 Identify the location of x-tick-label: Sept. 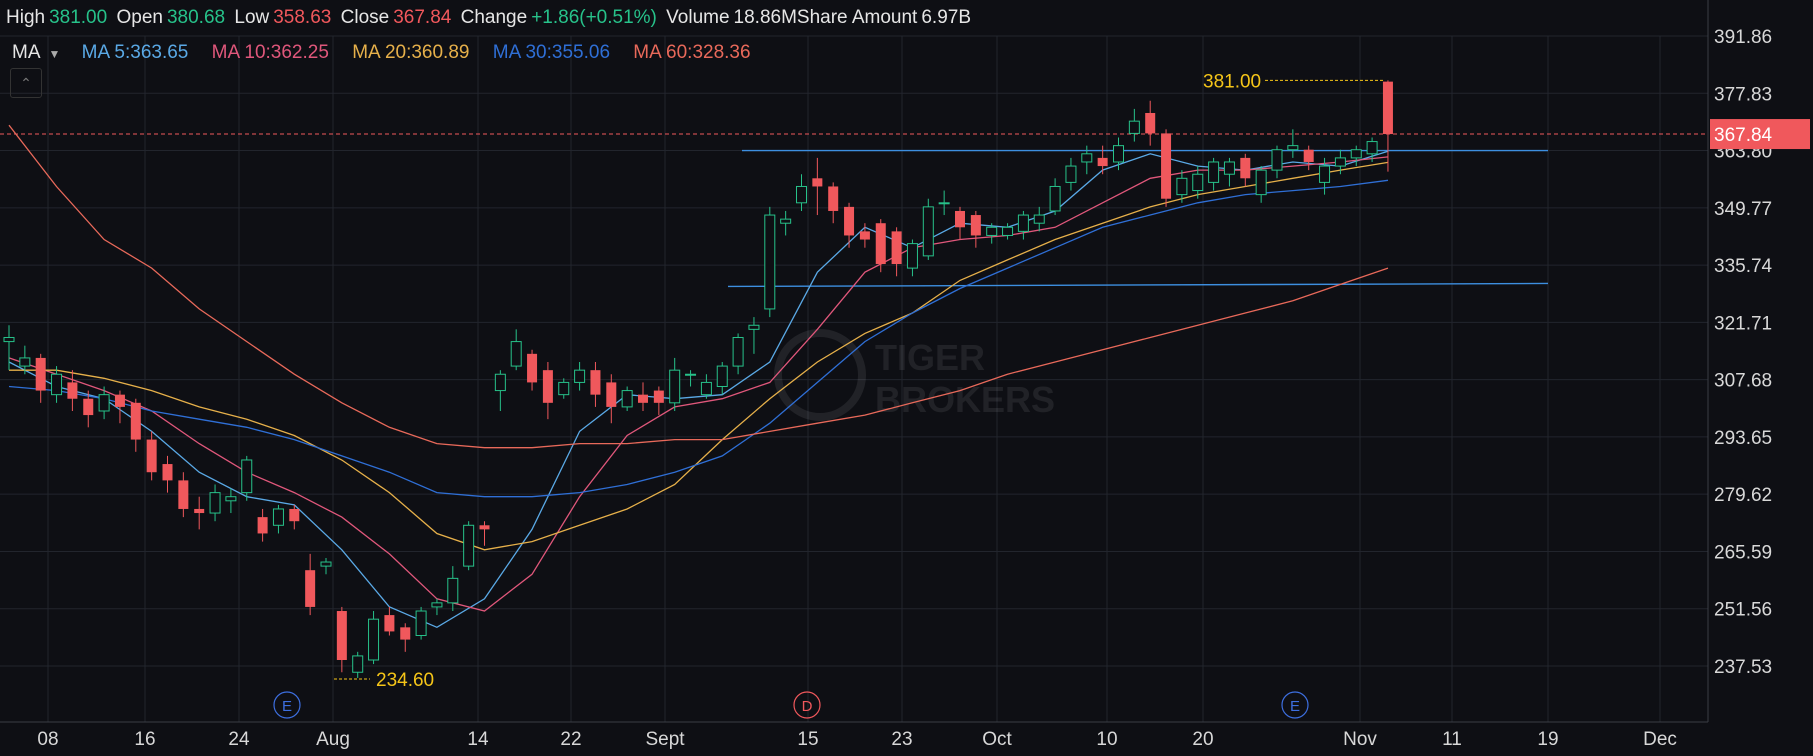
(665, 739).